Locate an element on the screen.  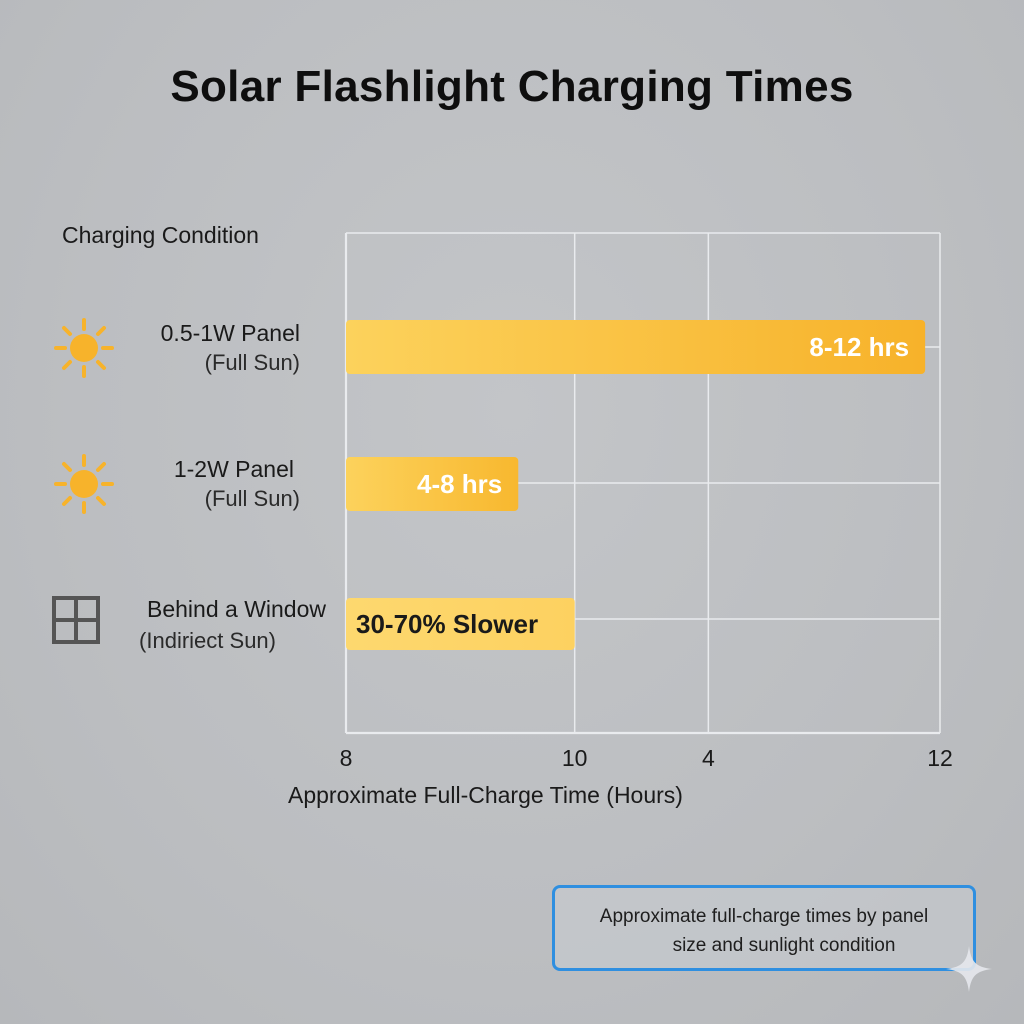
window-icon is located at coordinates (76, 620).